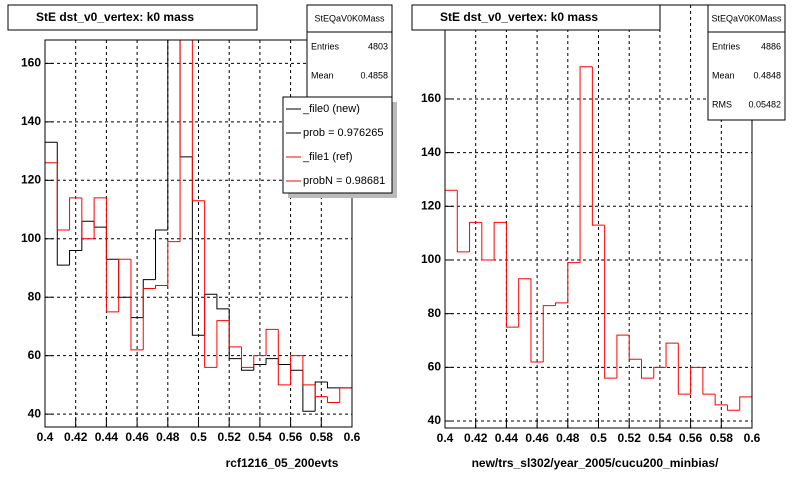  Describe the element at coordinates (31, 179) in the screenshot. I see `y-tick-label: 120` at that location.